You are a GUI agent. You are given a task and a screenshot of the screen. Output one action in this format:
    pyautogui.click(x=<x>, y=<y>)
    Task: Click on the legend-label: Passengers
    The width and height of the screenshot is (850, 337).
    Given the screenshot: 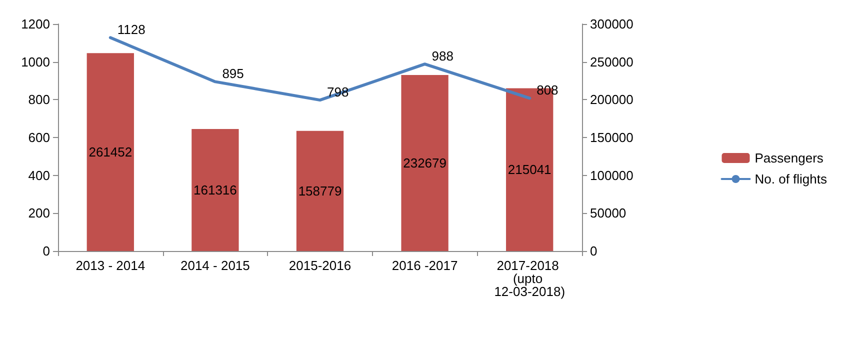 What is the action you would take?
    pyautogui.click(x=789, y=158)
    